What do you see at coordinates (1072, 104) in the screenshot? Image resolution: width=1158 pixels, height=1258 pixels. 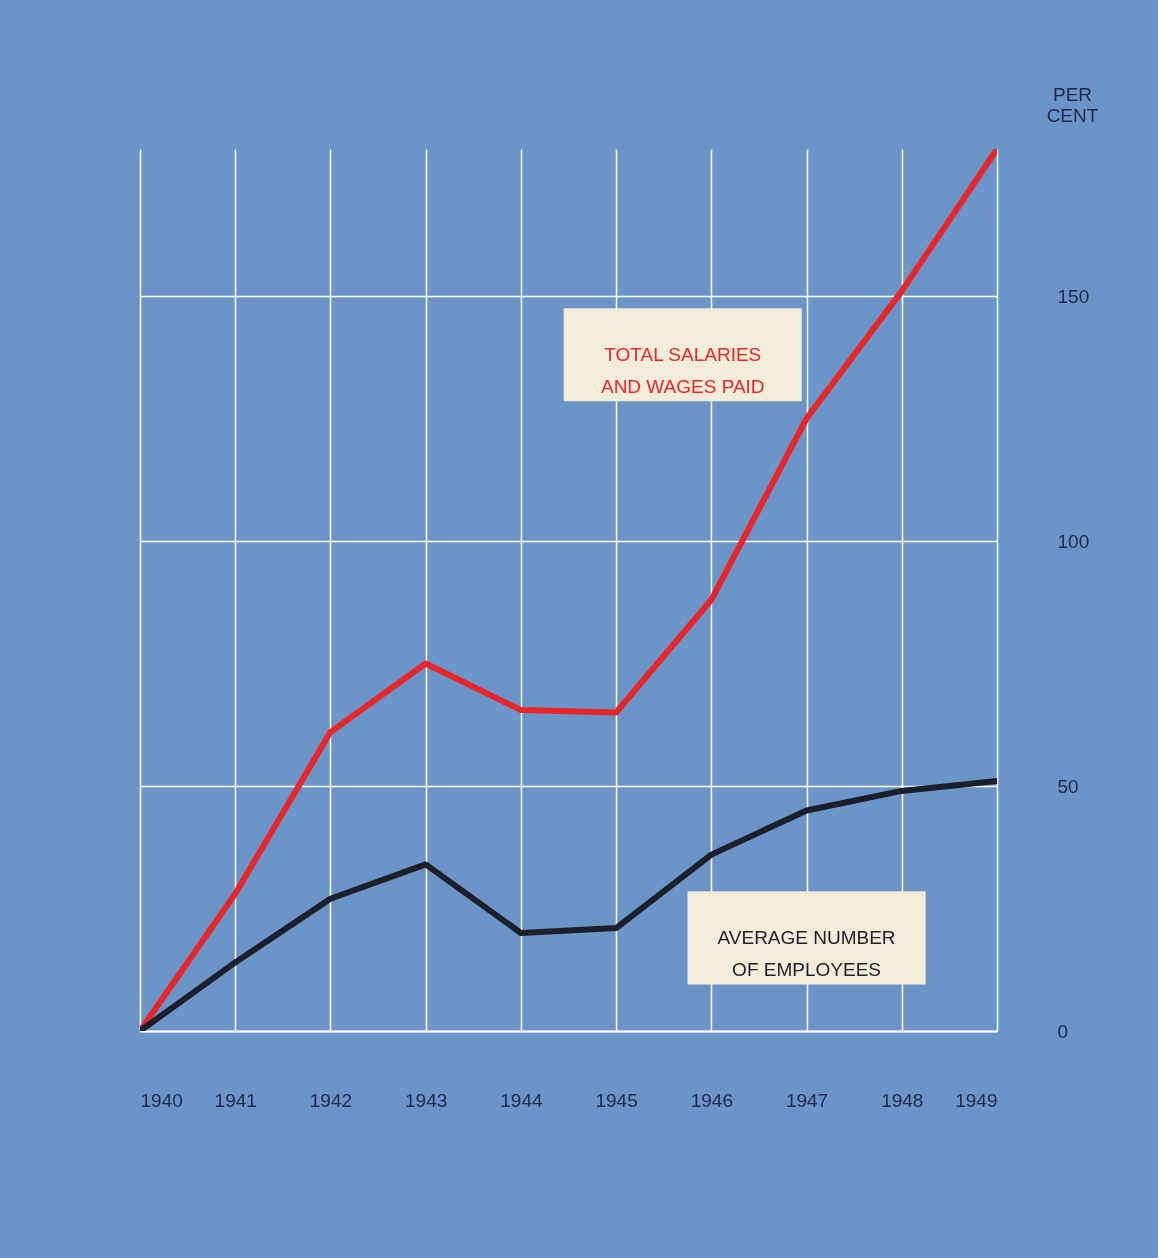 I see `y-axis-title: PER CENT` at bounding box center [1072, 104].